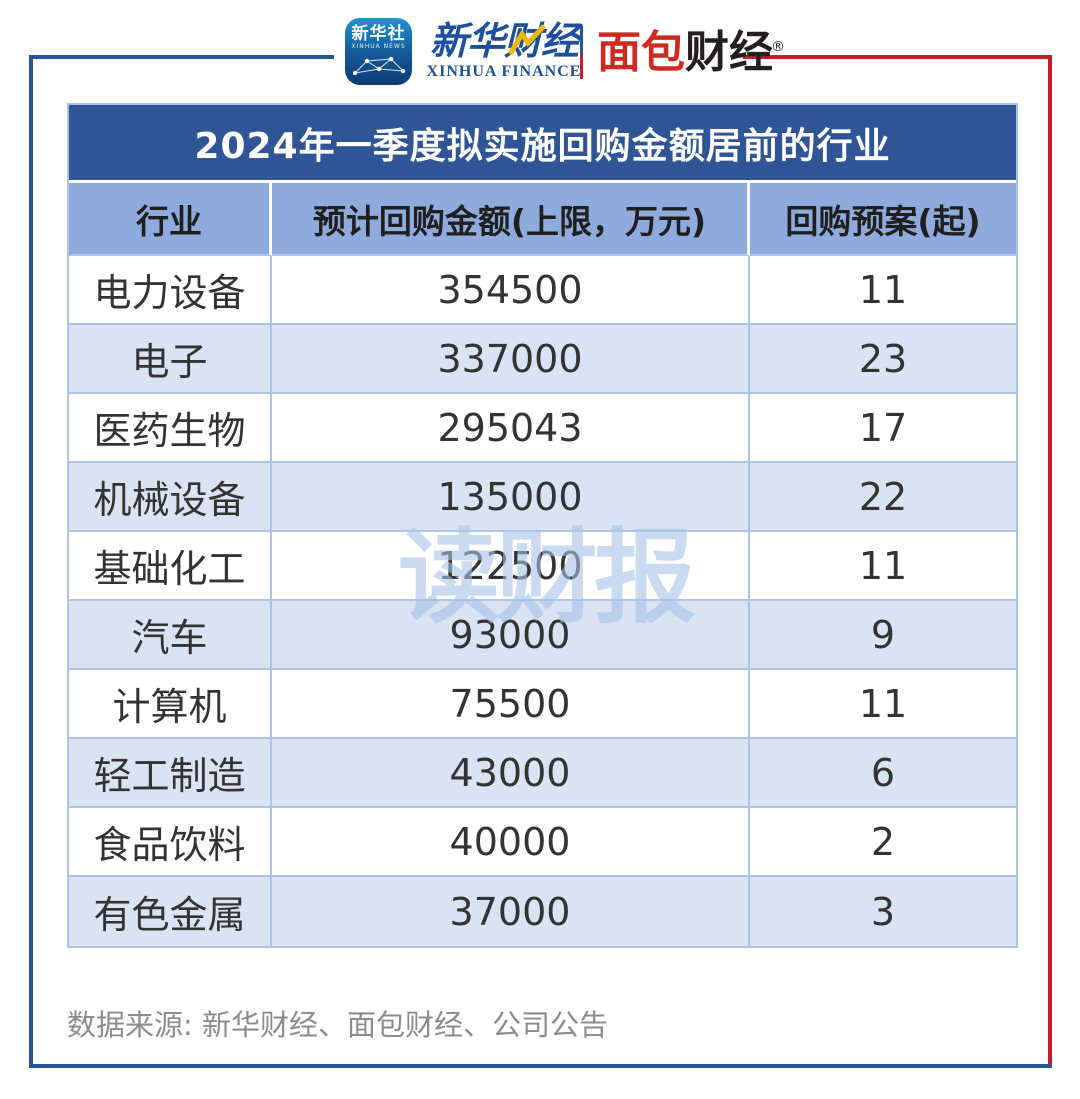  I want to click on table-header-row: 行业 预计回购金额(上限，万元) 回购预案(起), so click(543, 219).